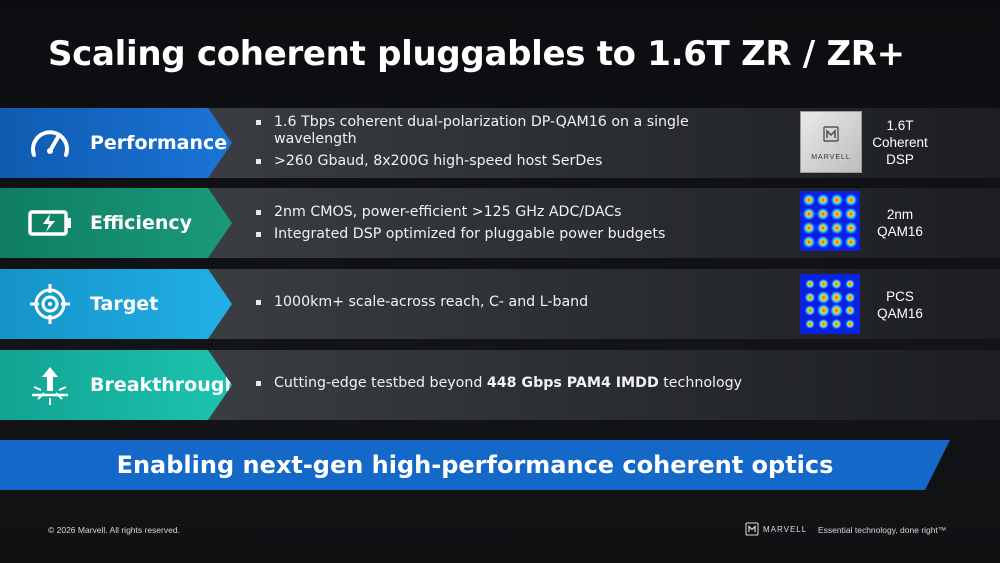 The height and width of the screenshot is (563, 1000). I want to click on logo-text: MARVELL, so click(785, 529).